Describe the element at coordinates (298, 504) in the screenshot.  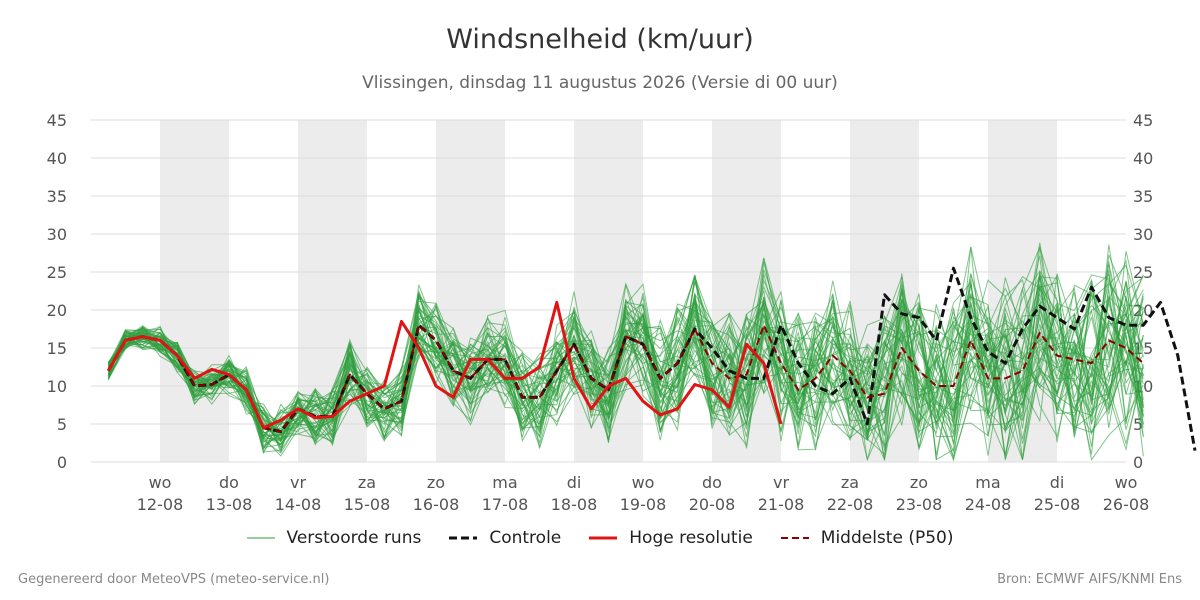
I see `x-tick-date-label: 14-08` at that location.